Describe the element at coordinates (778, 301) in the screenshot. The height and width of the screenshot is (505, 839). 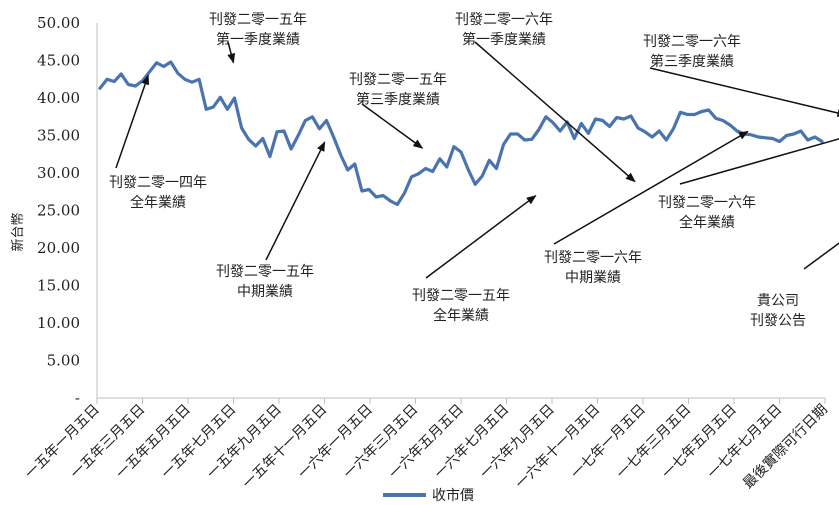
I see `annotation-label: 貴公司` at that location.